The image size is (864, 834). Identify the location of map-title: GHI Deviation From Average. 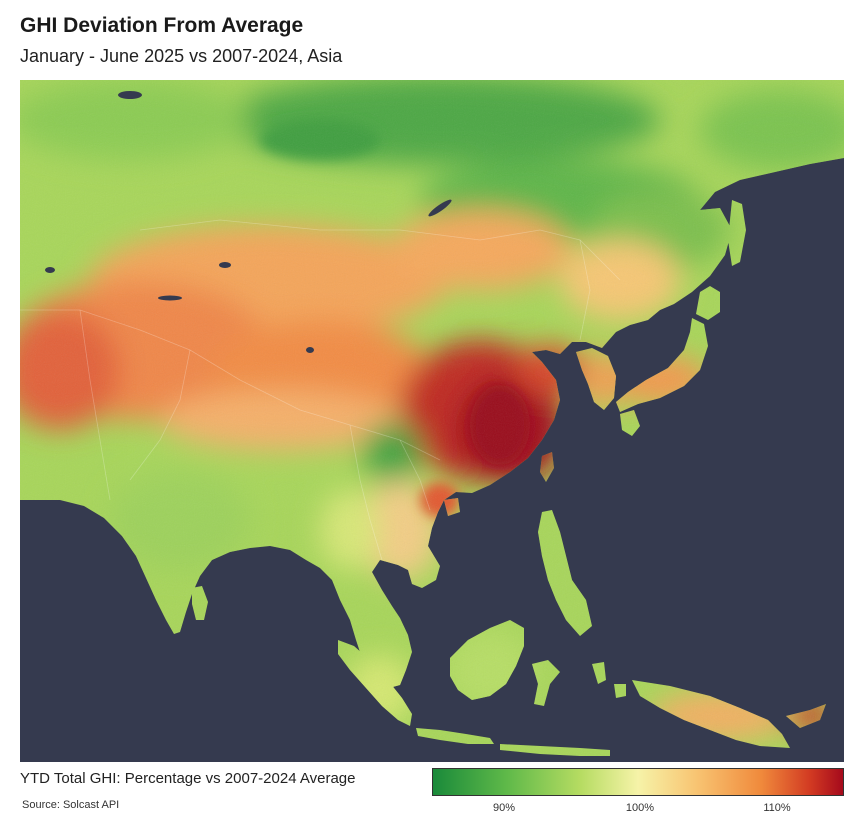
(162, 25).